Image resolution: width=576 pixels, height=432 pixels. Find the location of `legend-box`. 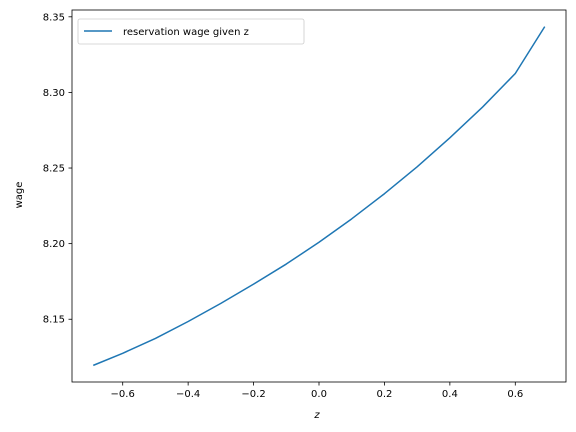

legend-box is located at coordinates (191, 31).